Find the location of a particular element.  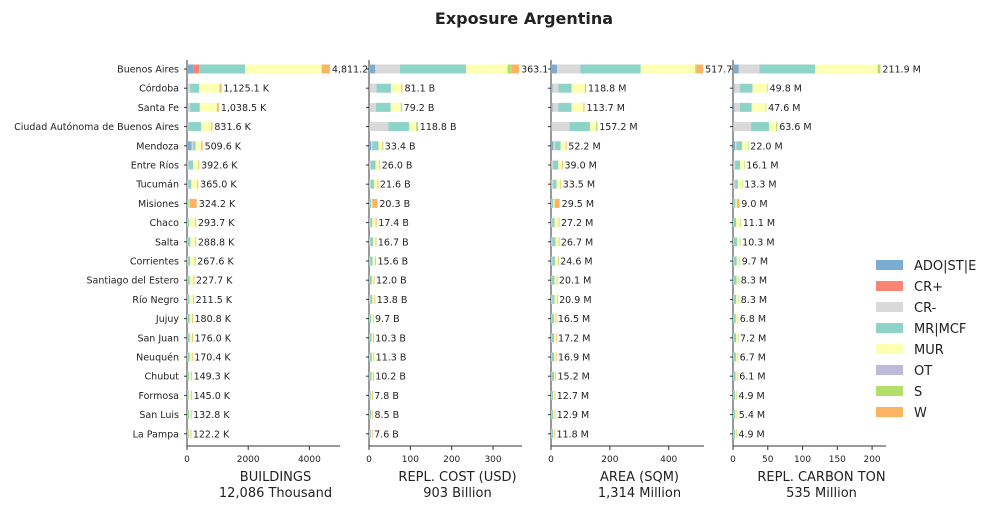

legend-swatch is located at coordinates (889, 349).